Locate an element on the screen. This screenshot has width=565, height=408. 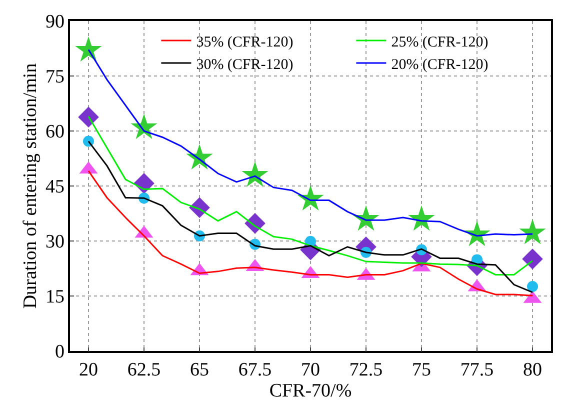
x-tick-label: 80 is located at coordinates (532, 370).